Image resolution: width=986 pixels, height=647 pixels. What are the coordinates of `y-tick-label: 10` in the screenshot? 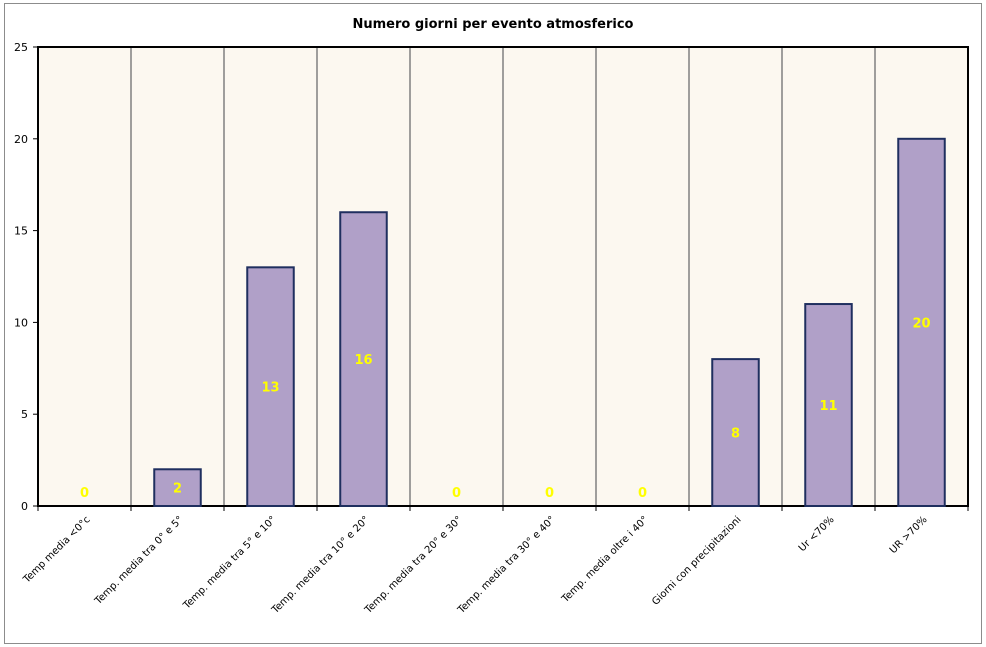 It's located at (21, 322).